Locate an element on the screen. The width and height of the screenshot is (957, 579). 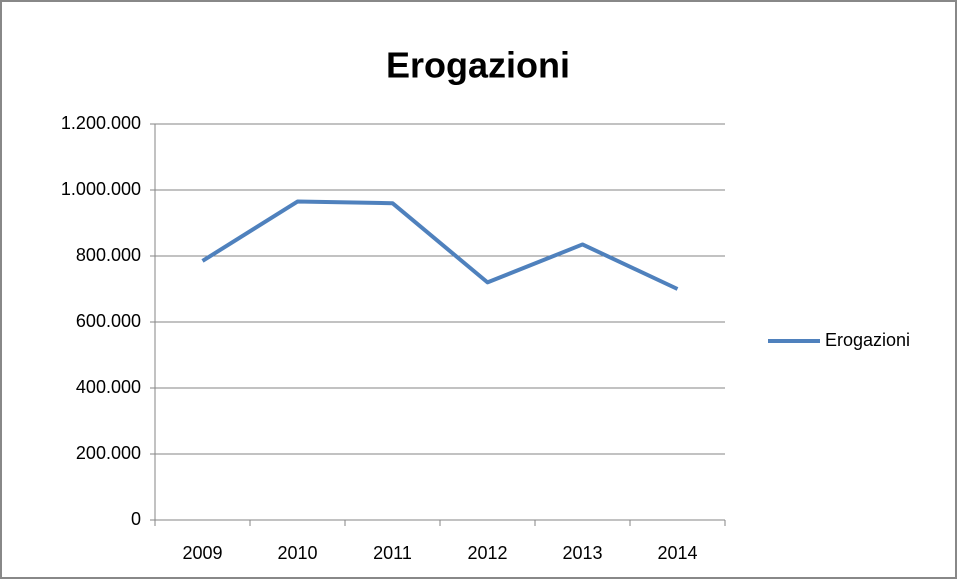
data-line is located at coordinates (440, 245).